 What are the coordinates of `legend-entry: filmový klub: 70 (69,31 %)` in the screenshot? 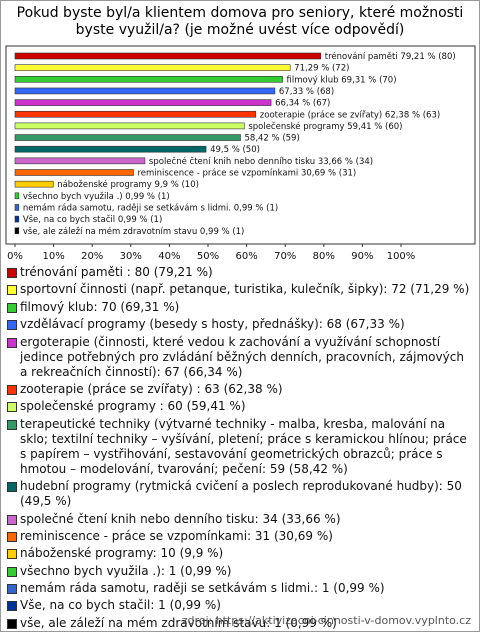 It's located at (240, 307).